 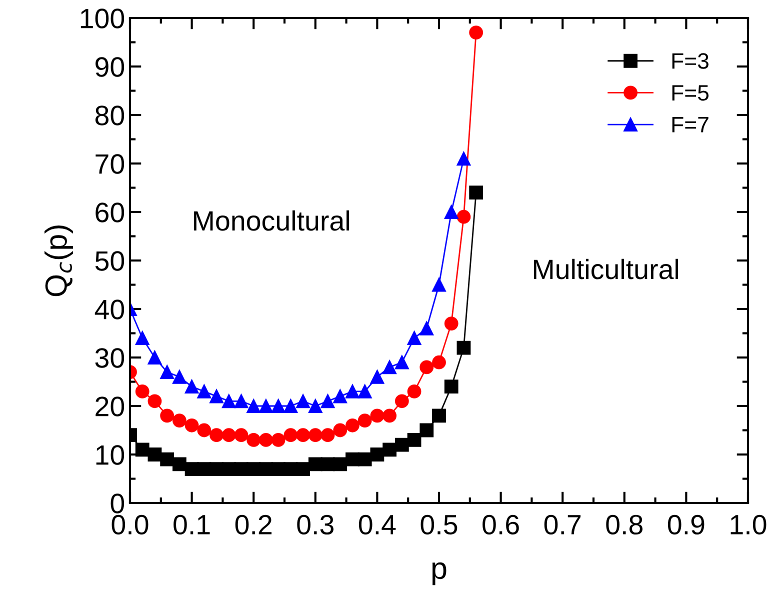 I want to click on x-tick-label: 0.5, so click(x=439, y=524).